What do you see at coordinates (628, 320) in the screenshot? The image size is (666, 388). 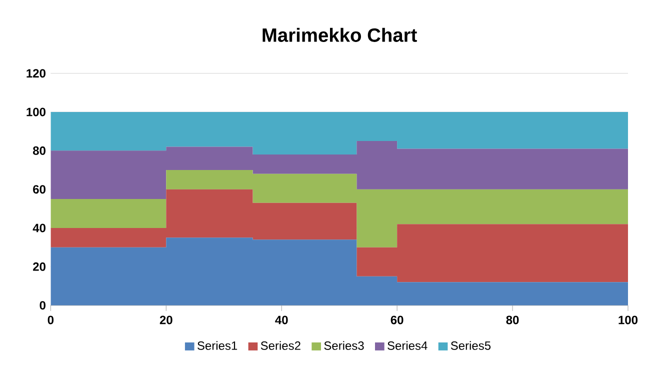 I see `x-tick-label: 100` at bounding box center [628, 320].